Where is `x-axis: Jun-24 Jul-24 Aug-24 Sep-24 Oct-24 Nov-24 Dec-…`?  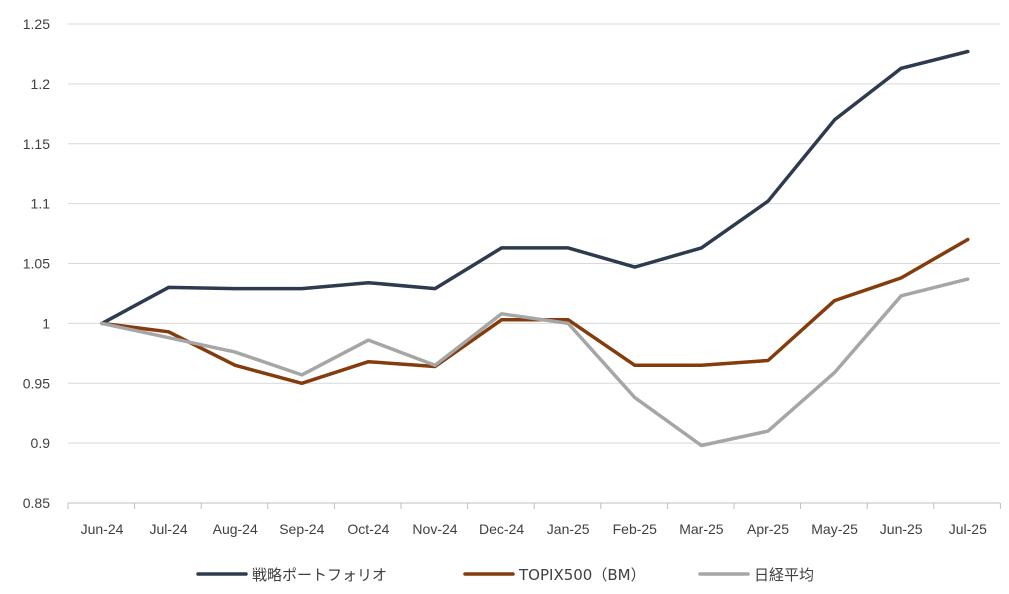 x-axis: Jun-24 Jul-24 Aug-24 Sep-24 Oct-24 Nov-24 Dec-… is located at coordinates (534, 519).